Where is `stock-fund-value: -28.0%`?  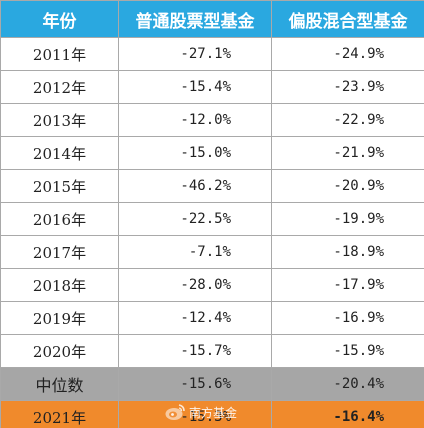 stock-fund-value: -28.0% is located at coordinates (195, 285).